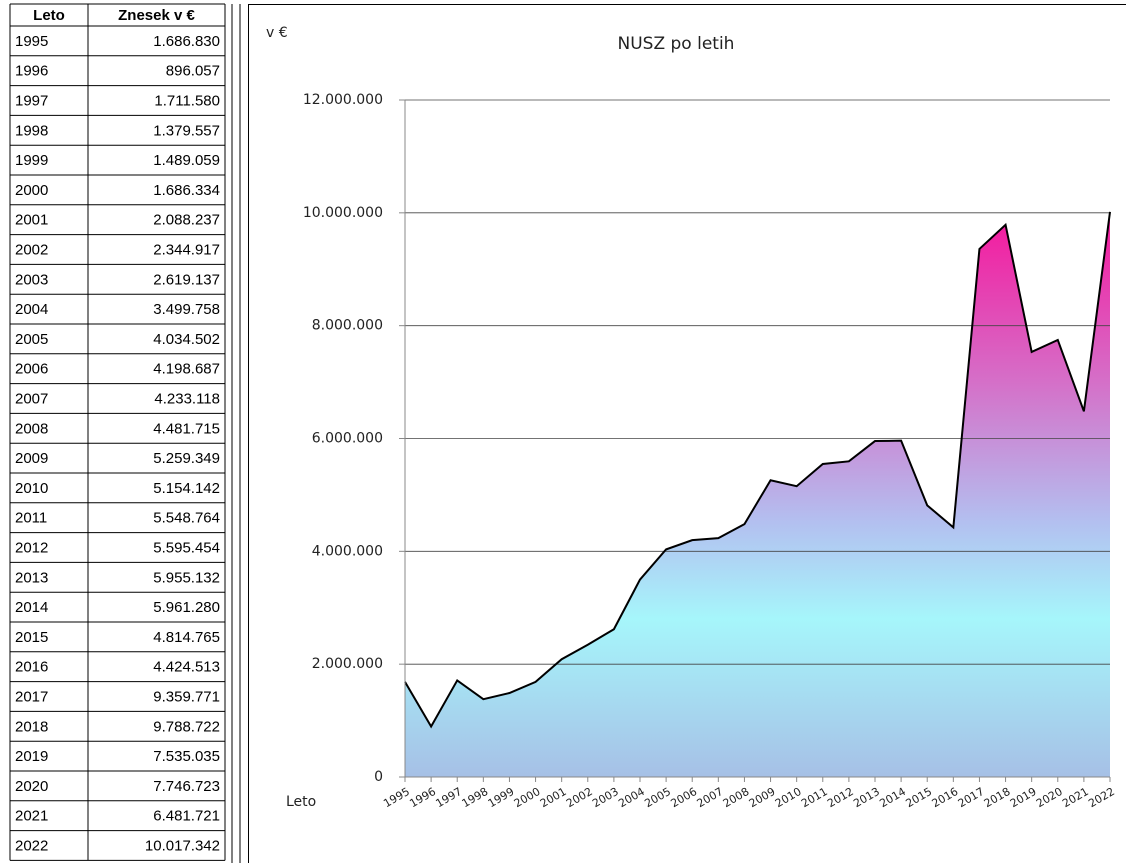 The height and width of the screenshot is (863, 1126). What do you see at coordinates (186, 220) in the screenshot?
I see `amount-cell: 2.088.237` at bounding box center [186, 220].